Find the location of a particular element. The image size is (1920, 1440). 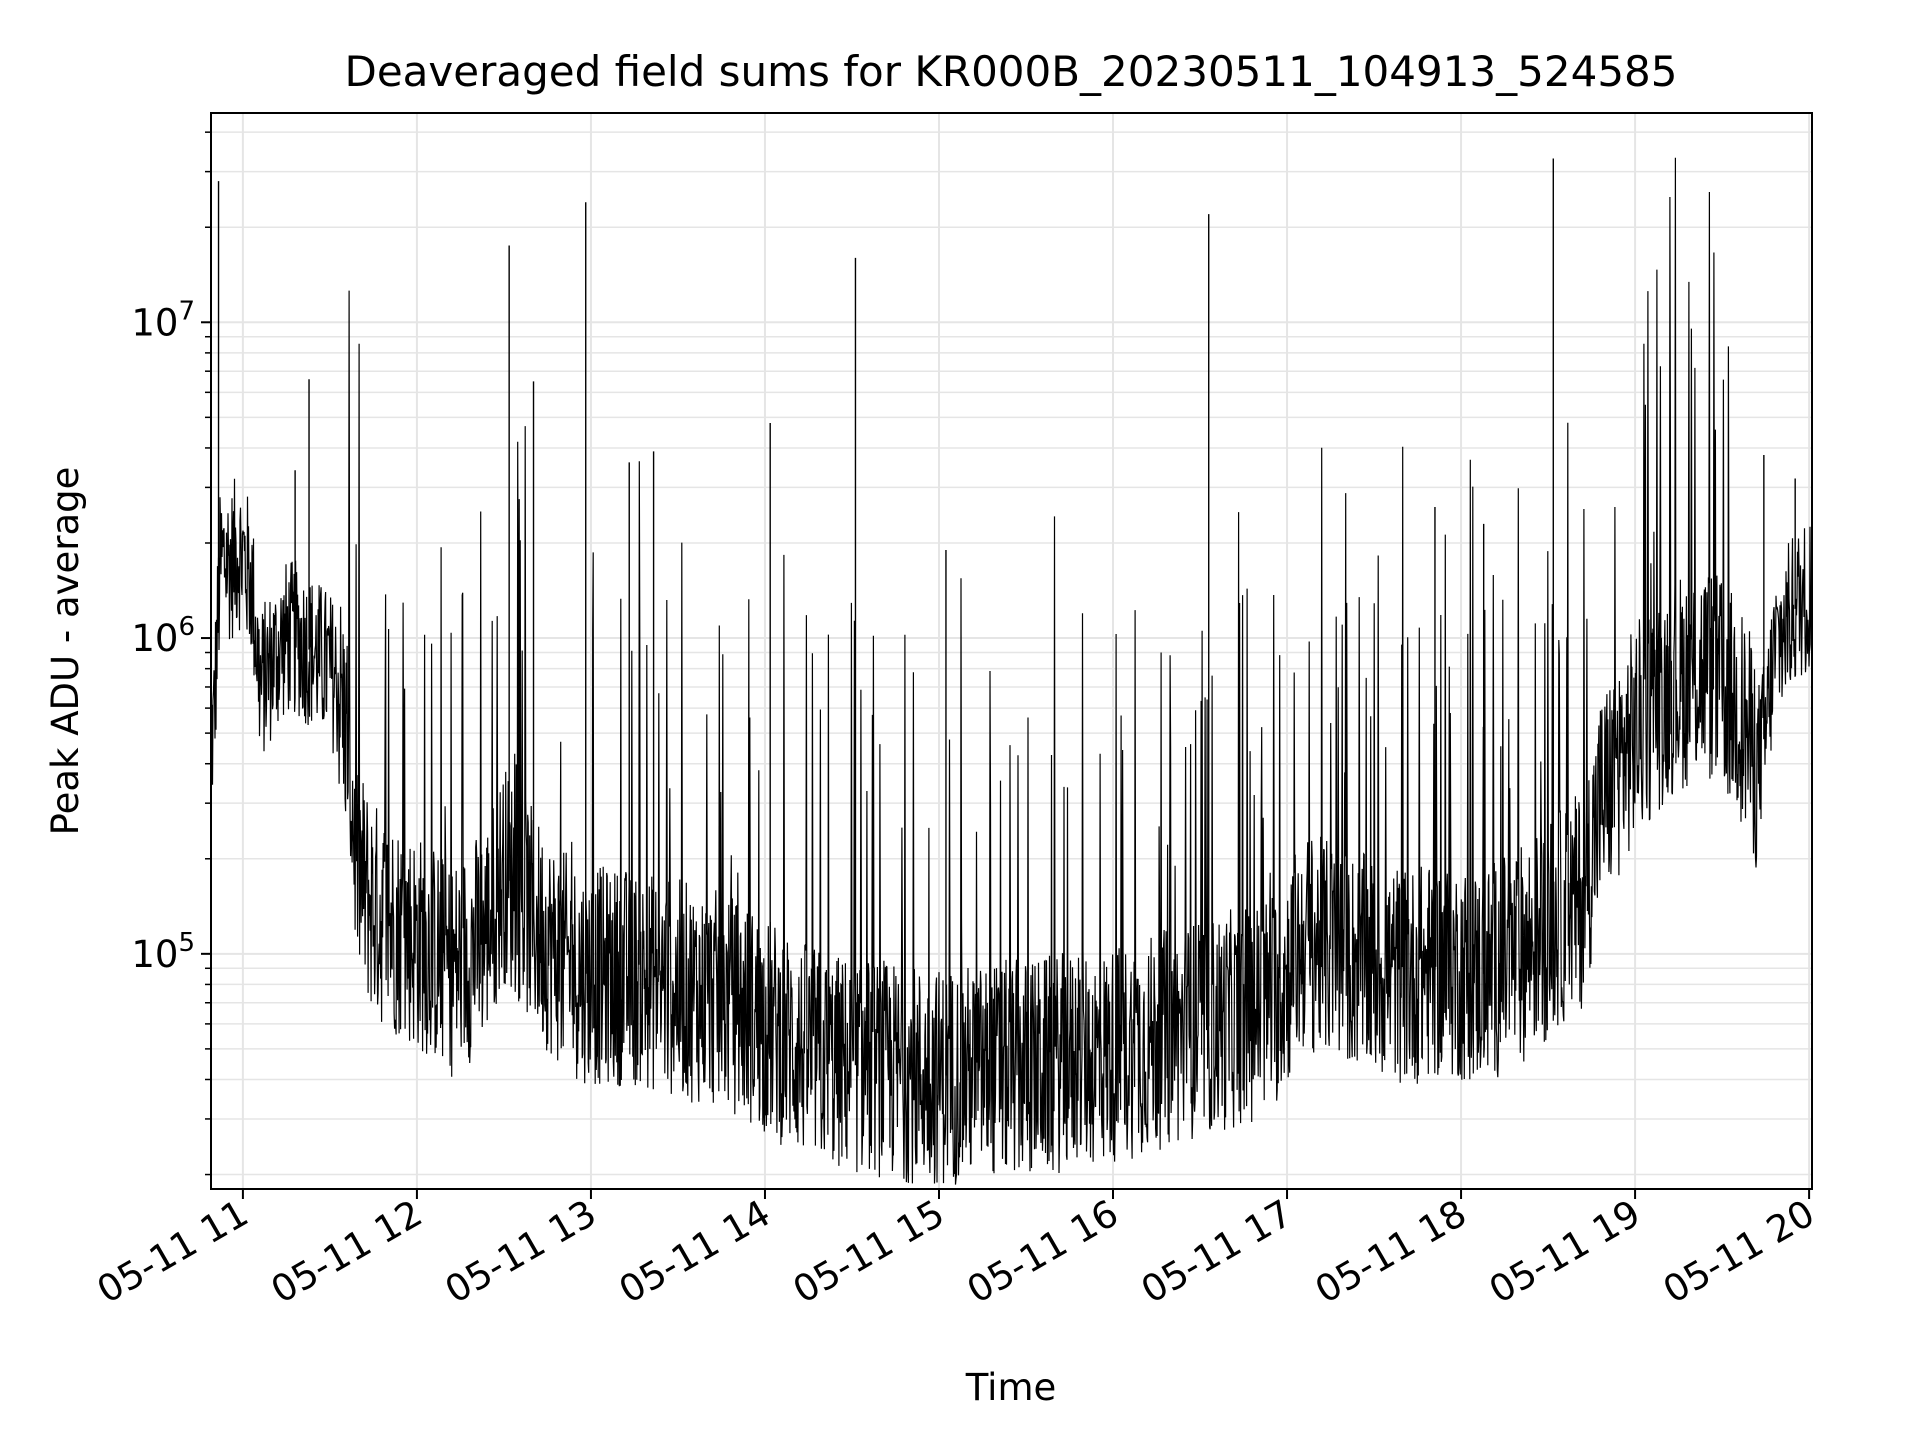

x-tick-label: 05-11 13 is located at coordinates (521, 1252).